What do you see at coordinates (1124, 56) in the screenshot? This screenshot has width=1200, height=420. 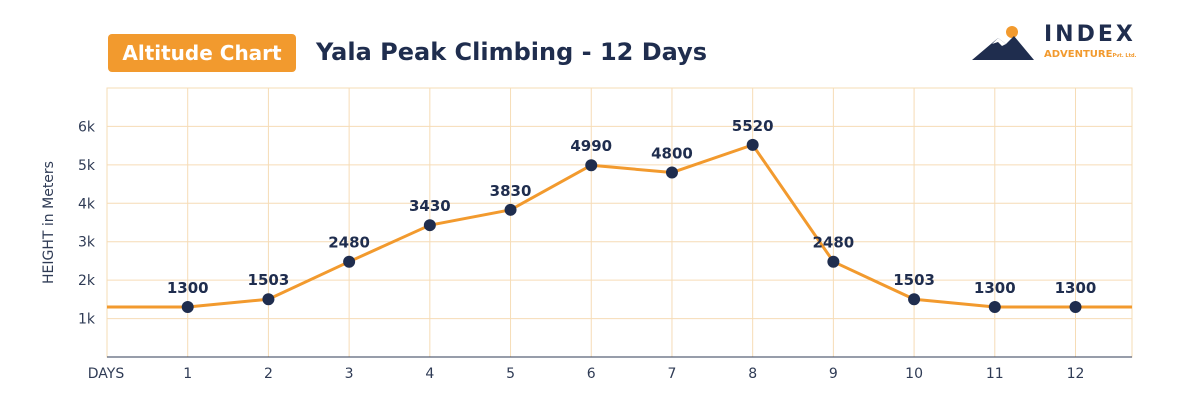 I see `logo-suffix: Pvt. Ltd.` at bounding box center [1124, 56].